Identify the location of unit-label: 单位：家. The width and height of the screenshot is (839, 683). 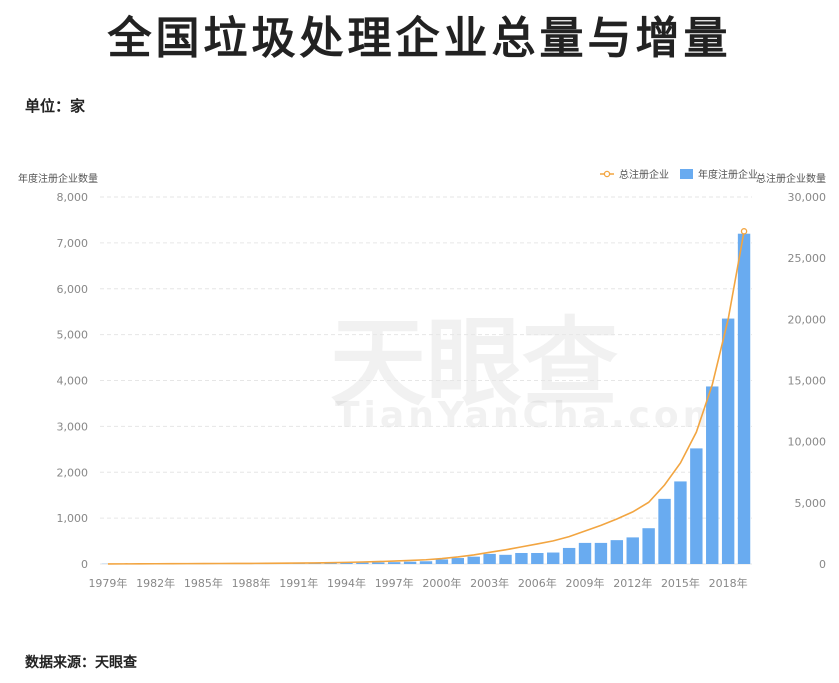
(55, 106).